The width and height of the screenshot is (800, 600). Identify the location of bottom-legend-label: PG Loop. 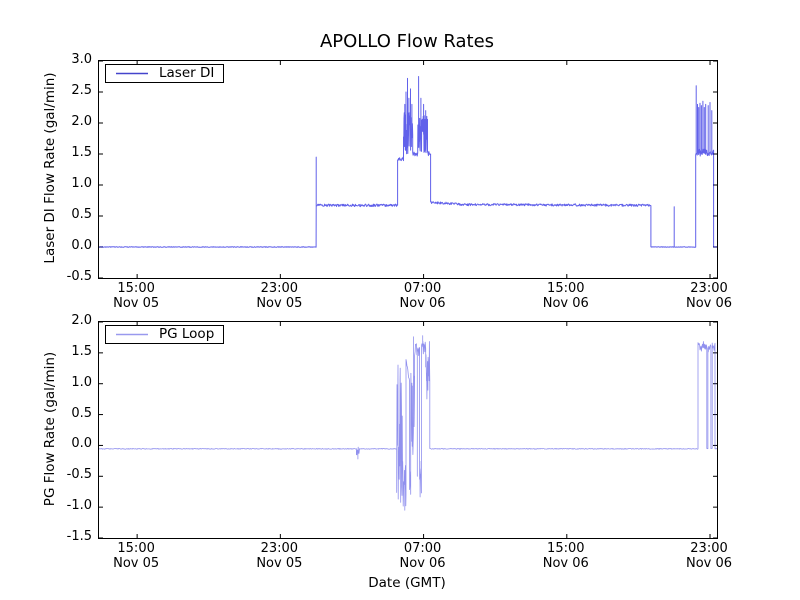
(187, 334).